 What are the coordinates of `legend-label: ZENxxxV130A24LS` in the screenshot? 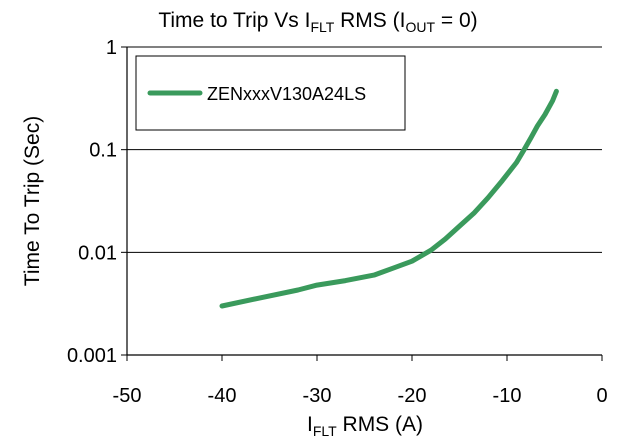 It's located at (286, 94).